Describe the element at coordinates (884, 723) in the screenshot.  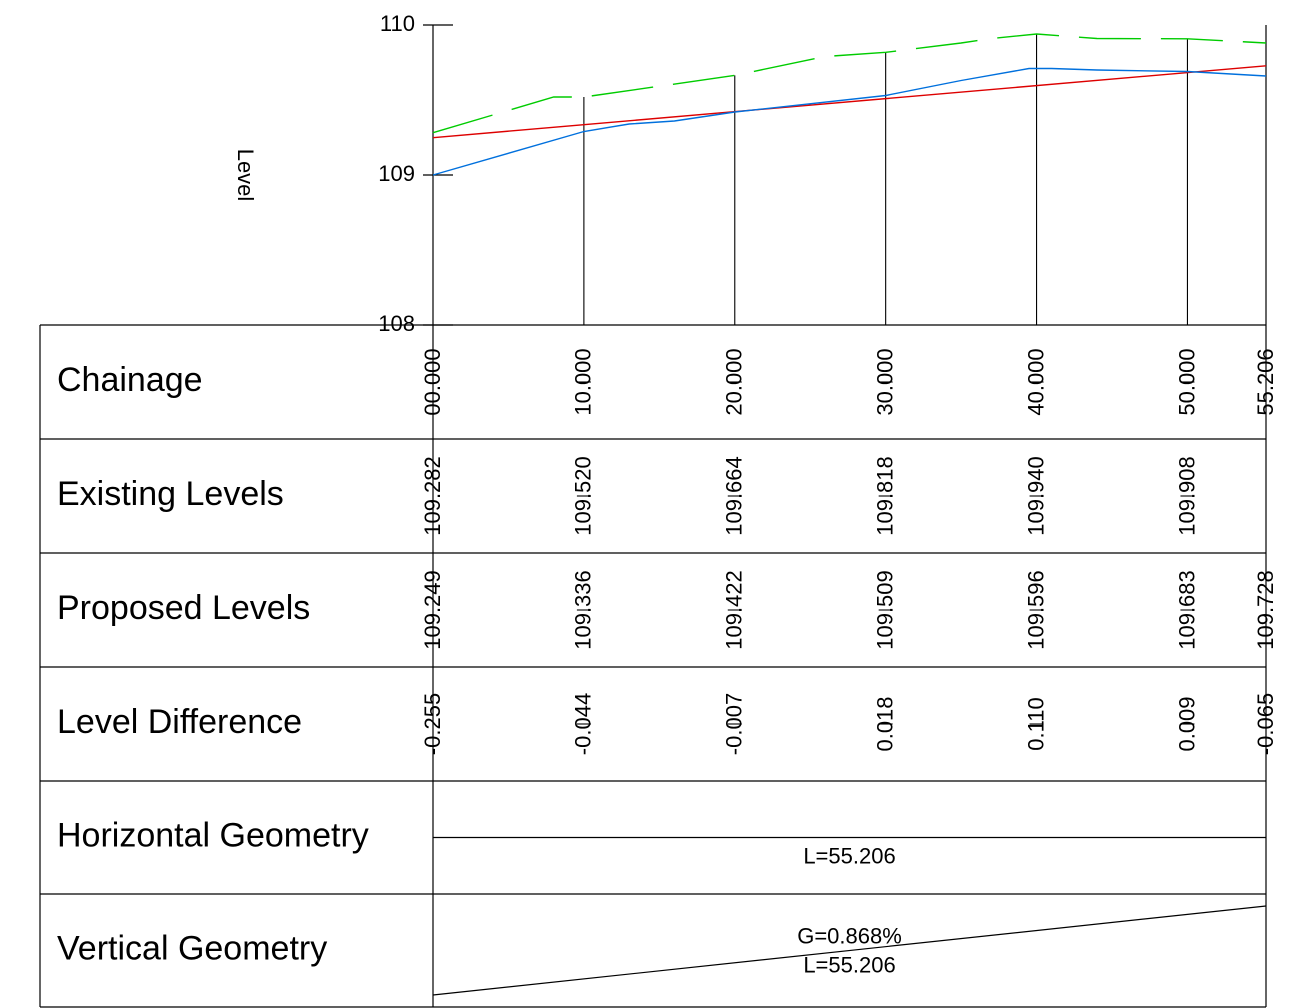
I see `value-difference: 0.018` at that location.